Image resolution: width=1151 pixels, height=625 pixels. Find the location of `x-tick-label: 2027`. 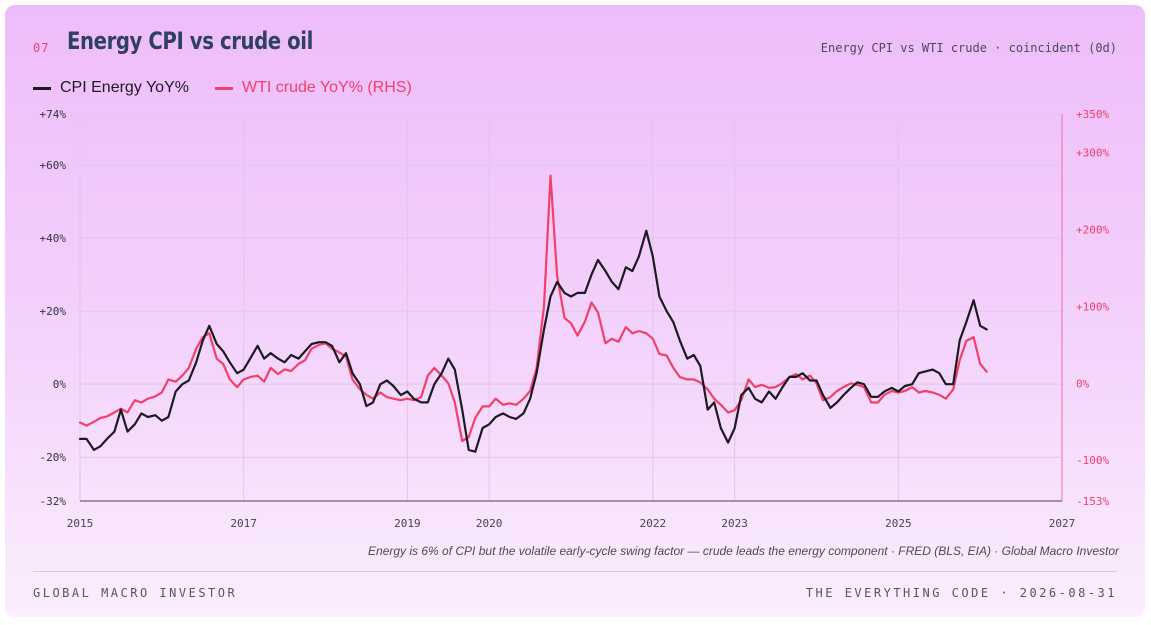

x-tick-label: 2027 is located at coordinates (1062, 523).